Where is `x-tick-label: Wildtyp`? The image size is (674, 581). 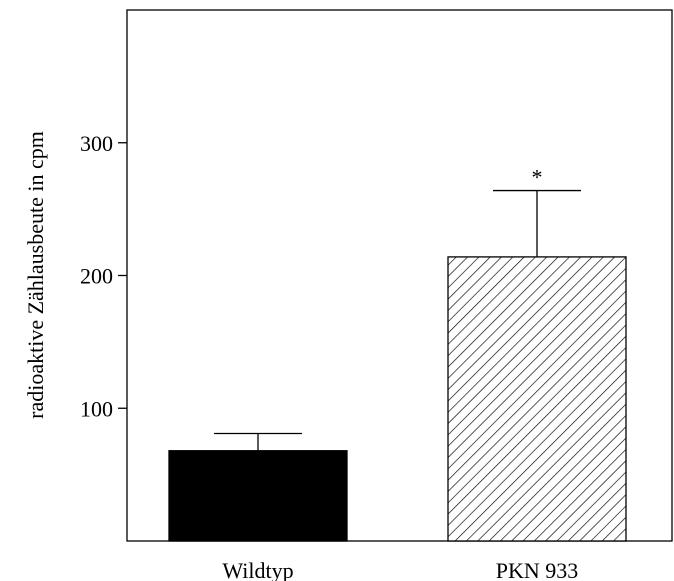 x-tick-label: Wildtyp is located at coordinates (257, 569).